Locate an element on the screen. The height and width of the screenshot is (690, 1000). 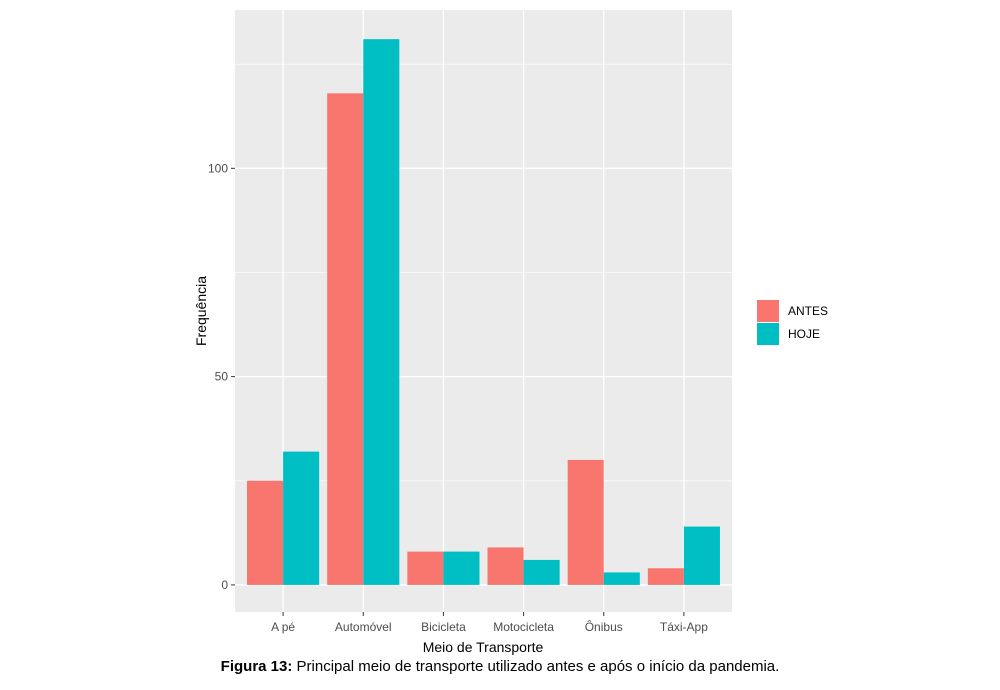
legend: ANTES HOJE is located at coordinates (792, 322).